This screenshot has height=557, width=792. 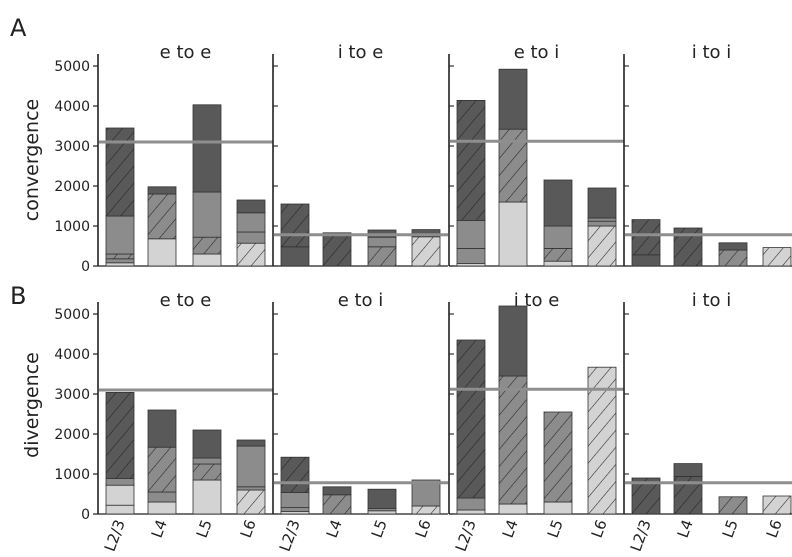 I want to click on xtick-label-3-2: L5, so click(x=730, y=528).